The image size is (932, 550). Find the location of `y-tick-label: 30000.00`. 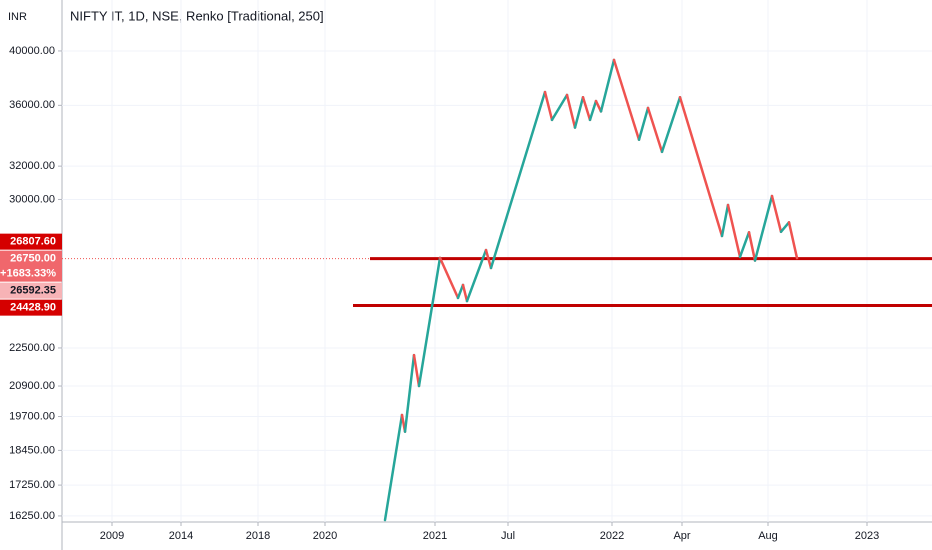

y-tick-label: 30000.00 is located at coordinates (32, 199).